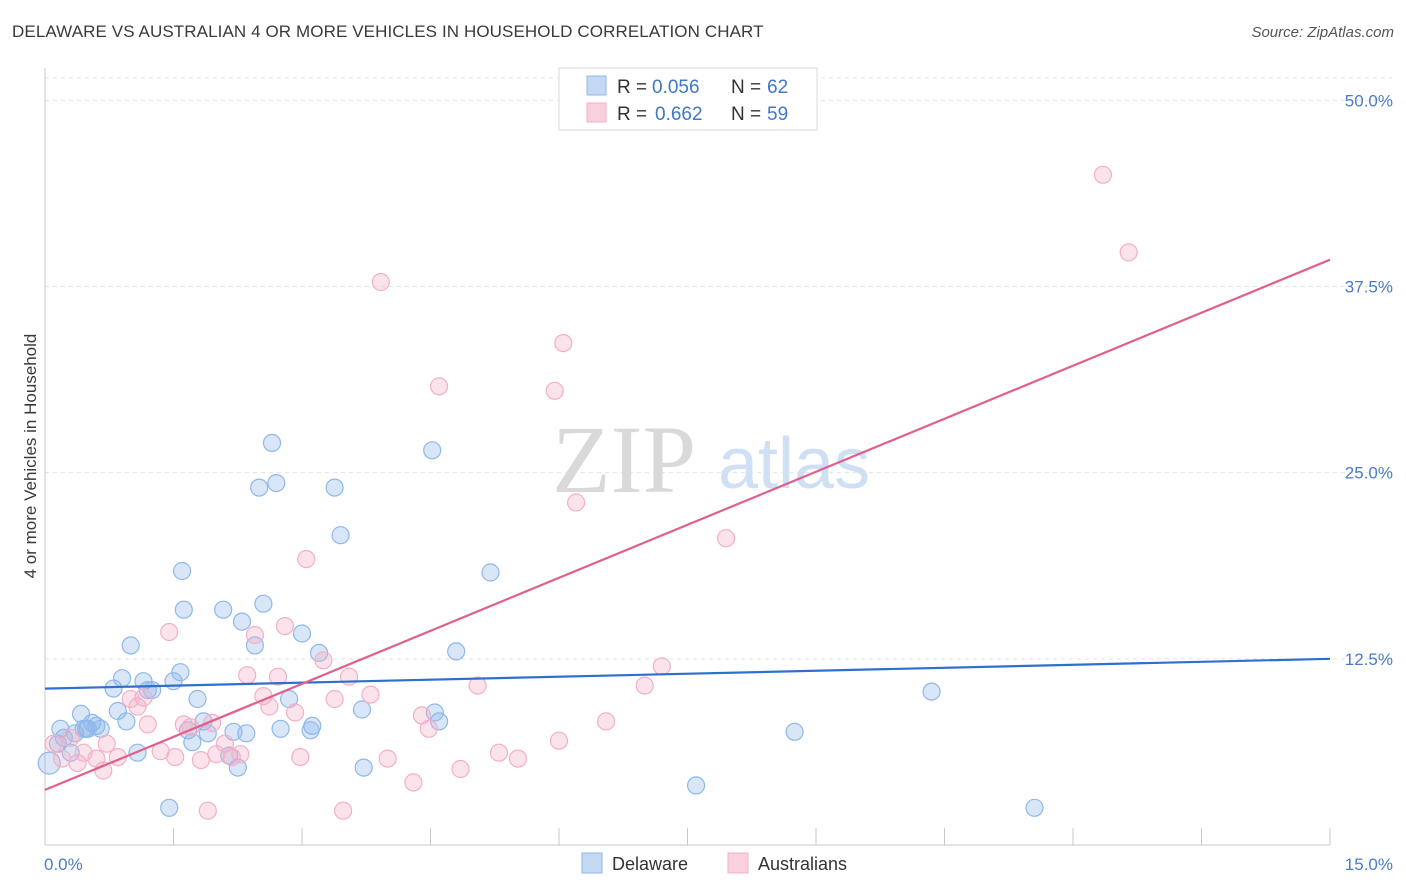 This screenshot has height=892, width=1406. I want to click on legend-swatch-delaware, so click(596, 85).